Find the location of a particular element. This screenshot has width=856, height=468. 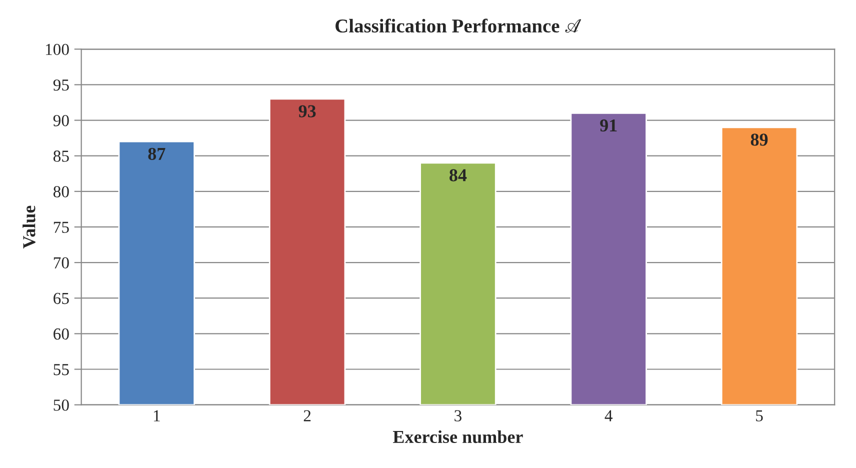

chart-title: Classification Performance 𝒜 is located at coordinates (459, 25).